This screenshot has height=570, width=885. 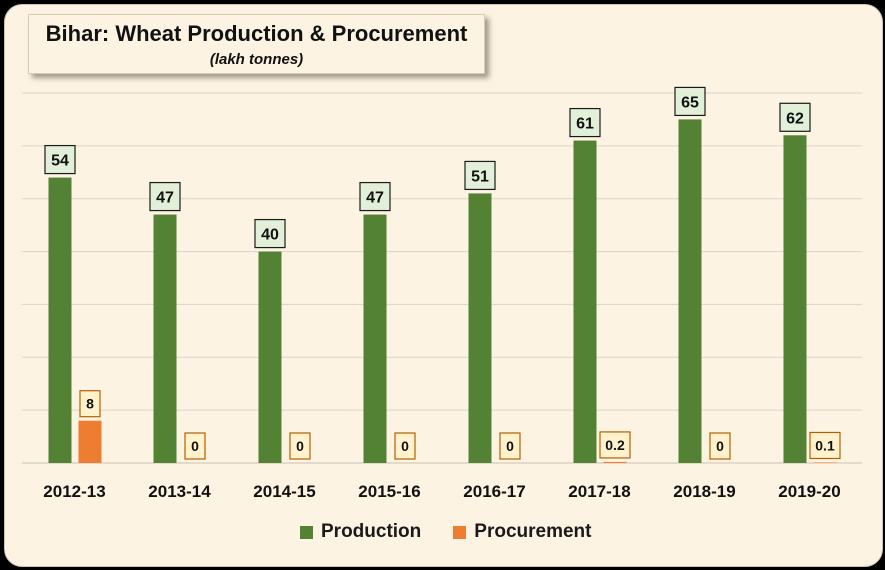 I want to click on data-label-procurement: 0.1, so click(x=825, y=445).